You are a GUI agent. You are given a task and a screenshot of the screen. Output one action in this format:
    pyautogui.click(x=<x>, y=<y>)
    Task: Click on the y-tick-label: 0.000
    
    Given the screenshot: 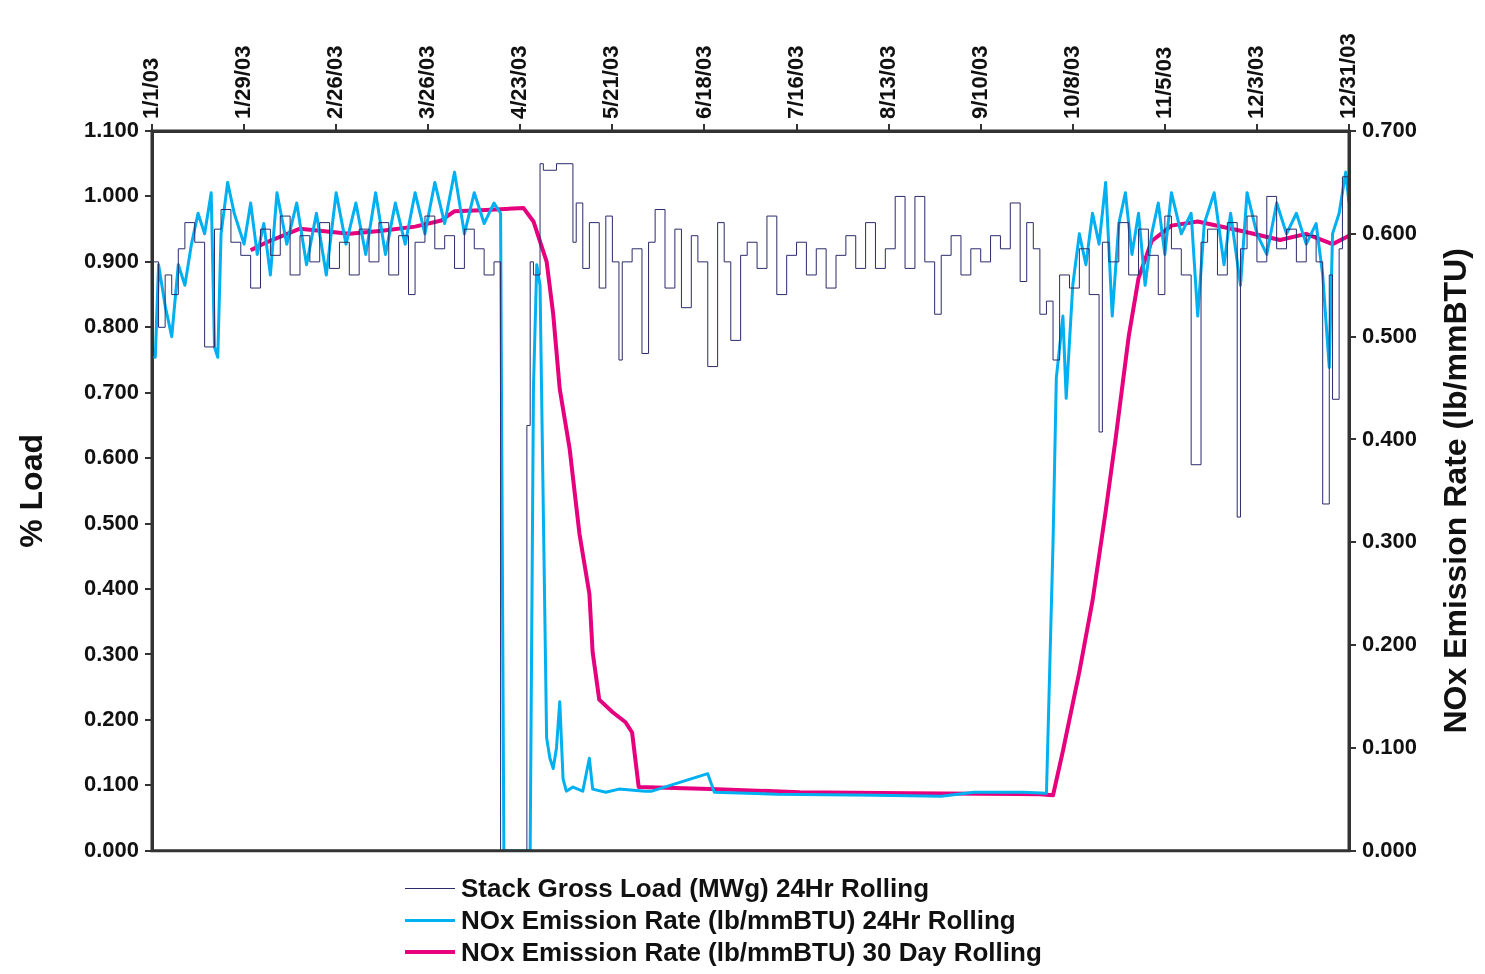 What is the action you would take?
    pyautogui.click(x=111, y=849)
    